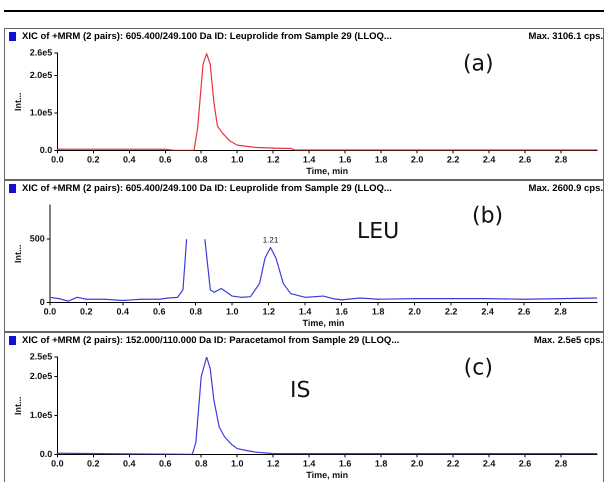 The width and height of the screenshot is (607, 482). Describe the element at coordinates (37, 239) in the screenshot. I see `y-tick-label: 500` at that location.